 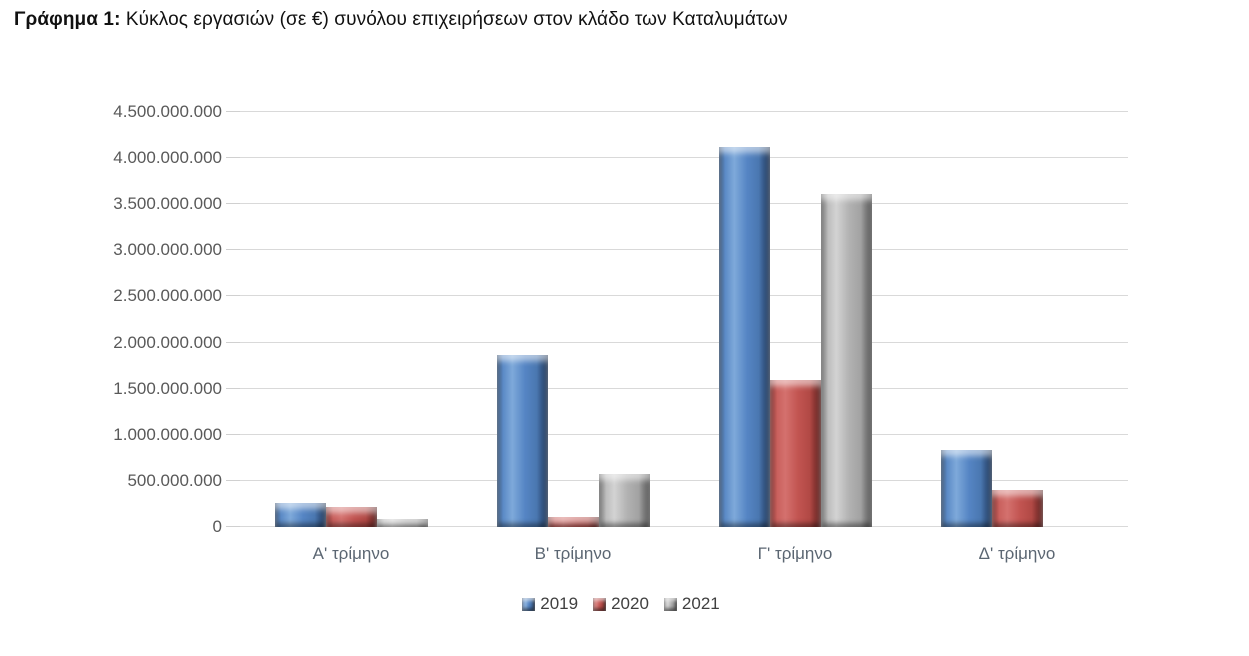 What do you see at coordinates (167, 250) in the screenshot?
I see `y-axis-tick-label: 3.000.000.000` at bounding box center [167, 250].